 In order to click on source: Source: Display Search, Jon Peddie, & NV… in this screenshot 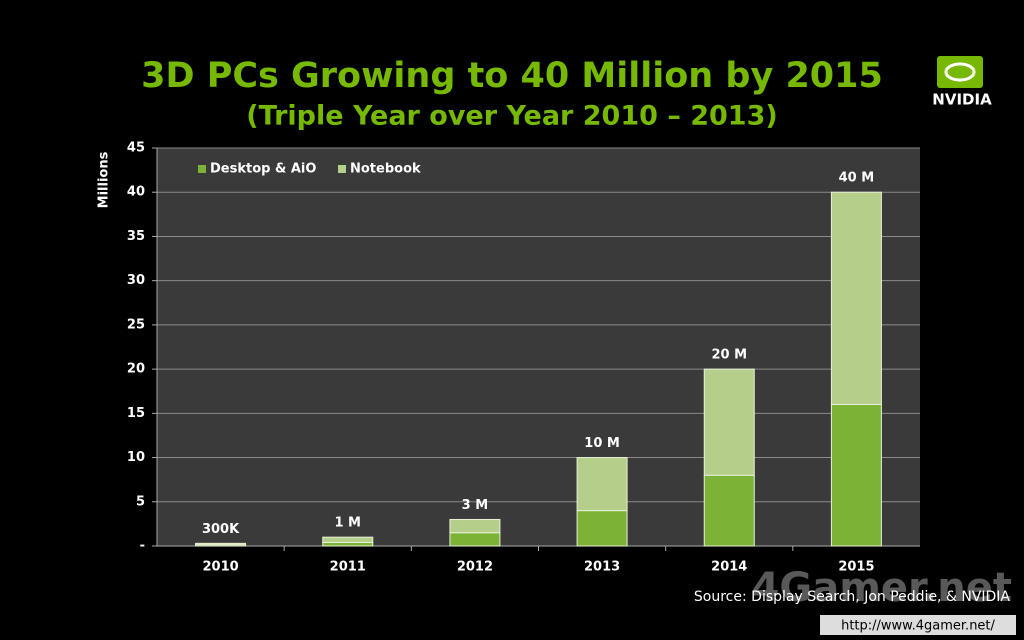, I will do `click(852, 597)`.